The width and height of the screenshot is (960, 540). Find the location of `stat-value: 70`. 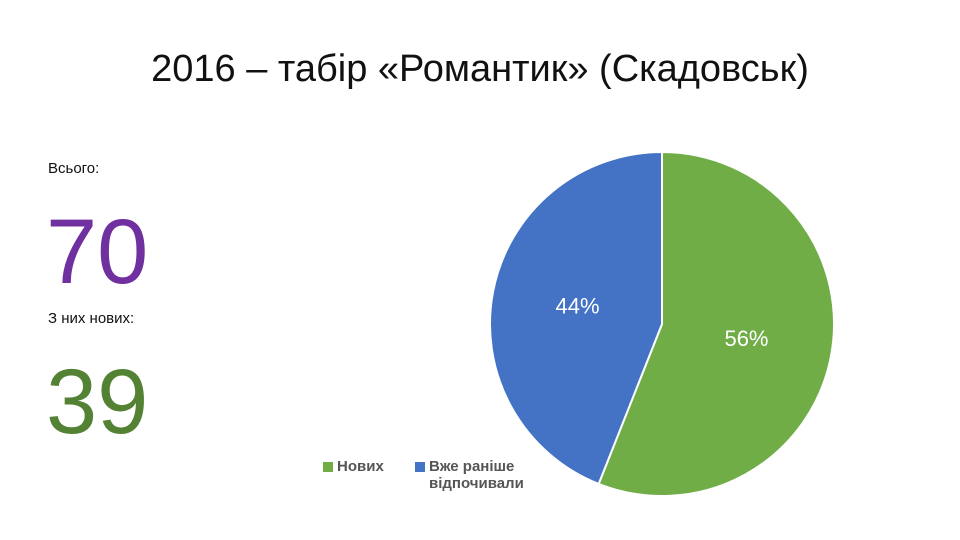

stat-value: 70 is located at coordinates (97, 252).